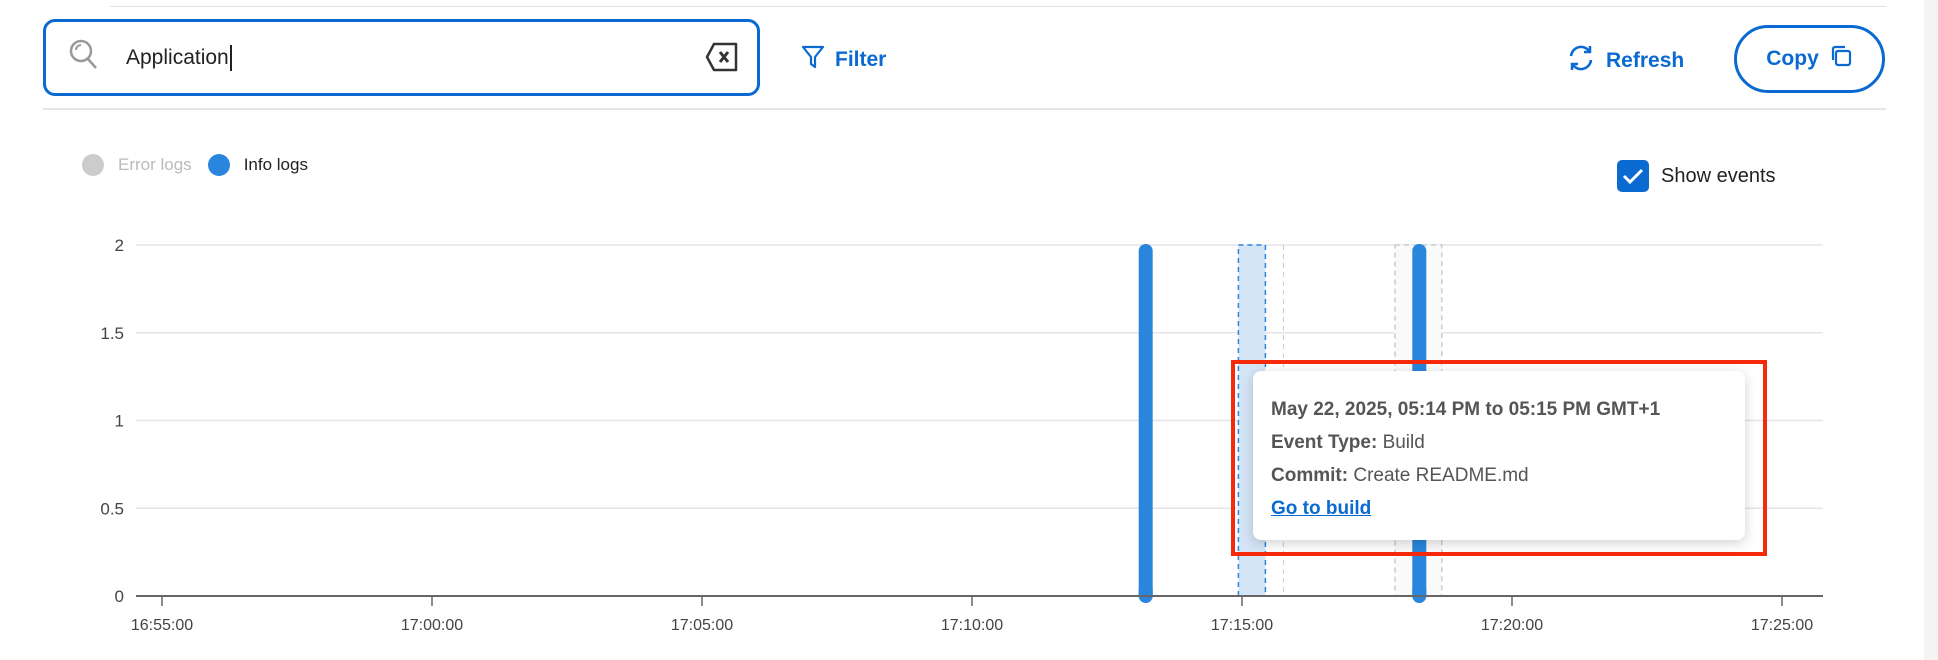 This screenshot has height=660, width=1938. Describe the element at coordinates (119, 596) in the screenshot. I see `y-tick-label: 0` at that location.